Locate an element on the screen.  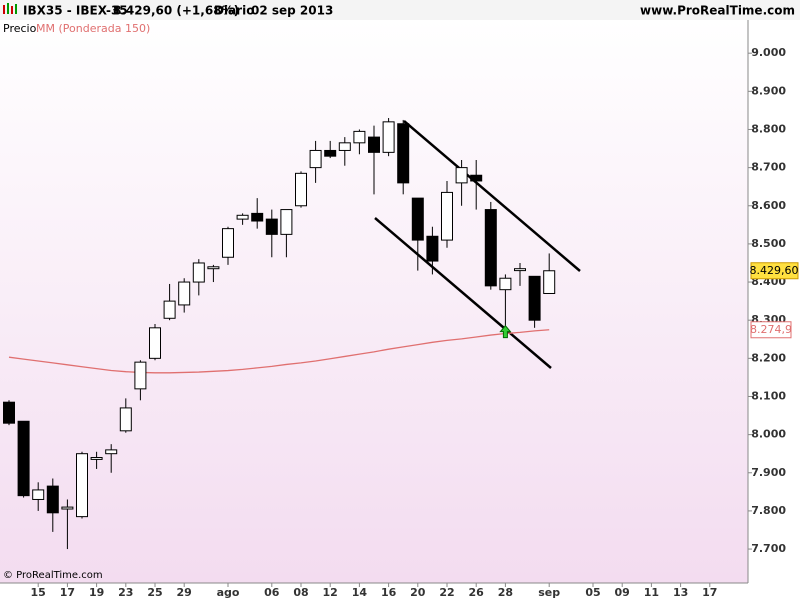
x-tick-label: 14 is located at coordinates (360, 592).